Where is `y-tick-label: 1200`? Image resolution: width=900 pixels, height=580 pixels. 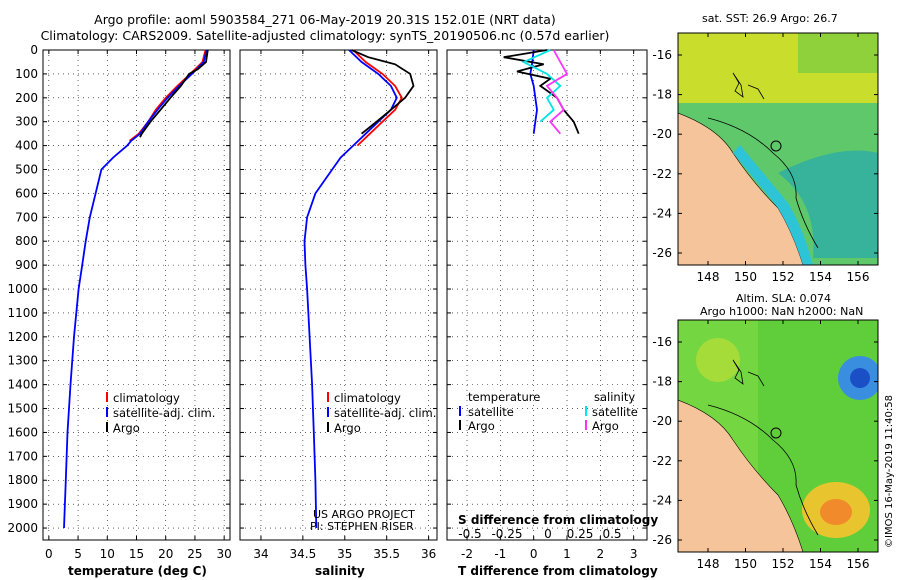
y-tick-label: 1200 is located at coordinates (22, 337).